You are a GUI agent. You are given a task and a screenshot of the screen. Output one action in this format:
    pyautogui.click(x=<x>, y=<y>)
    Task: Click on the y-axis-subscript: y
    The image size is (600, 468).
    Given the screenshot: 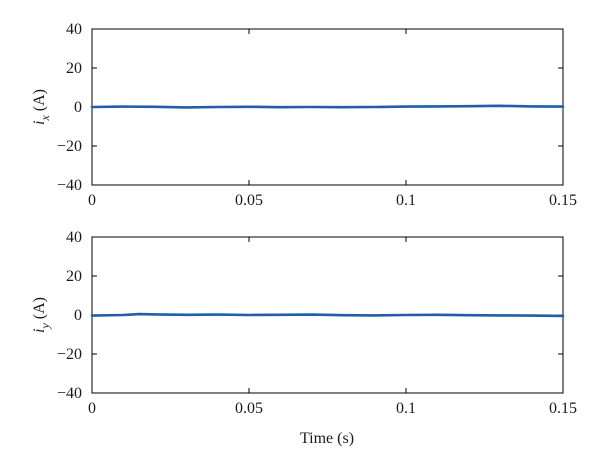 What is the action you would take?
    pyautogui.click(x=45, y=326)
    